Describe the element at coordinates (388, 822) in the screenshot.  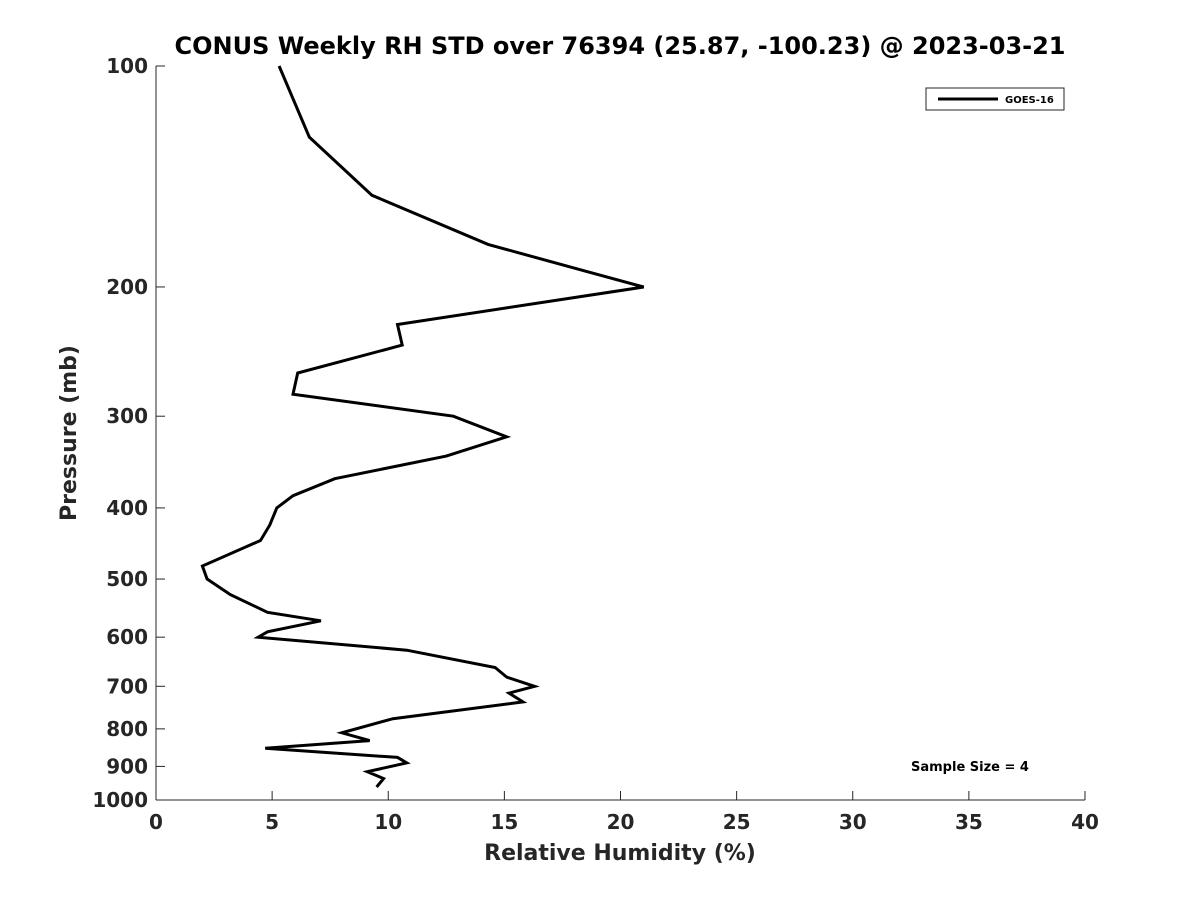
I see `x-tick-label: 10` at that location.